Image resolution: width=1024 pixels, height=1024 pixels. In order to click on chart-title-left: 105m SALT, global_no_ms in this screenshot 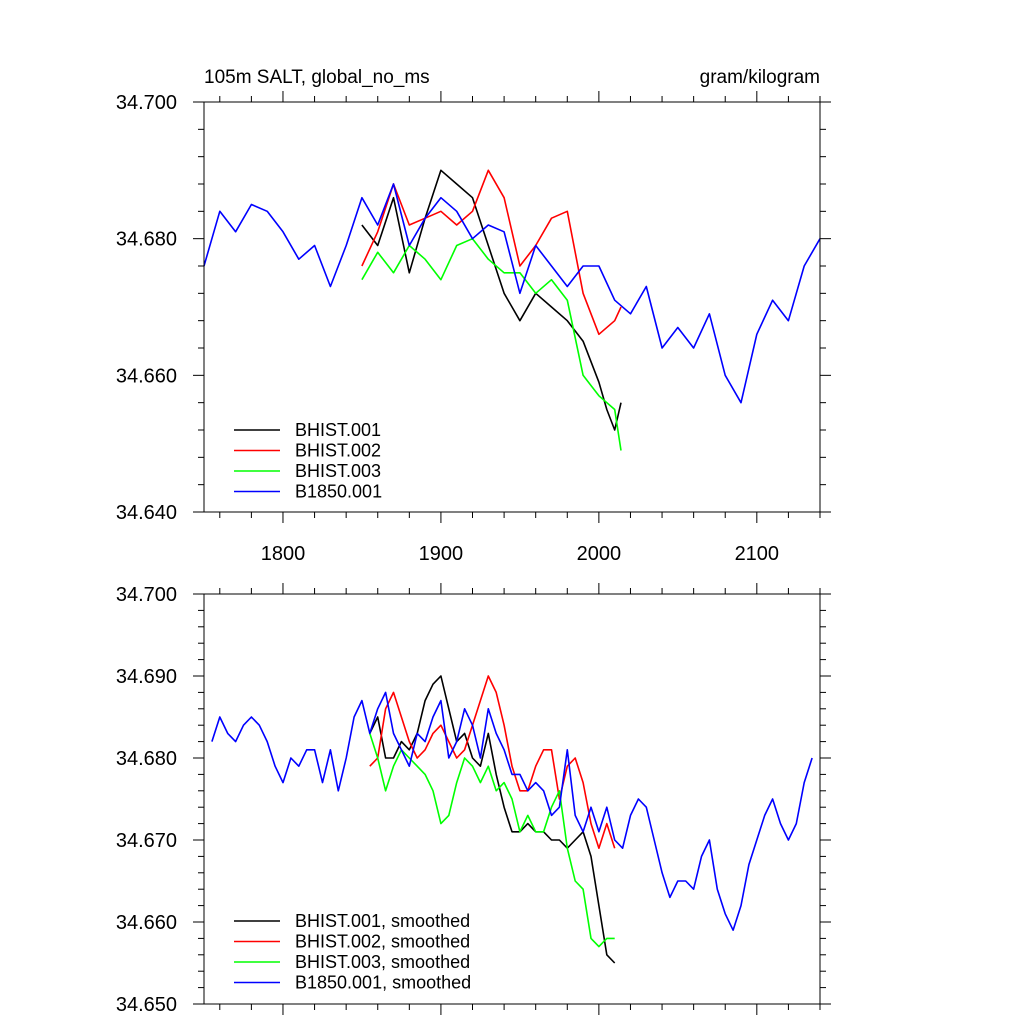, I will do `click(317, 77)`.